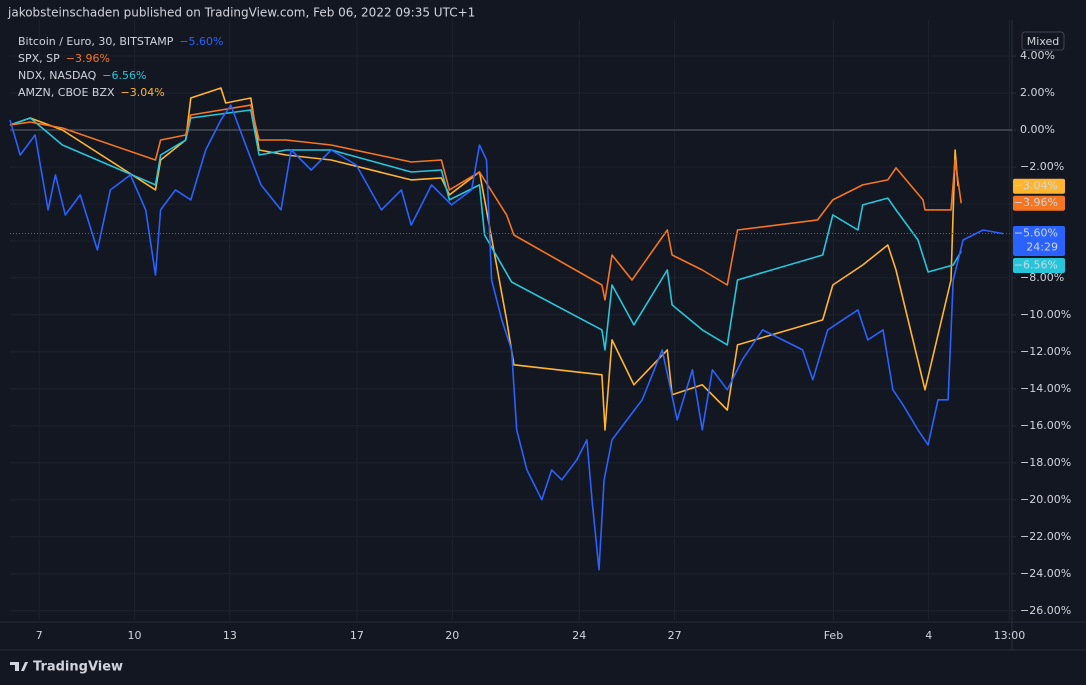  What do you see at coordinates (1042, 166) in the screenshot?
I see `y-tick-label: −2.00%` at bounding box center [1042, 166].